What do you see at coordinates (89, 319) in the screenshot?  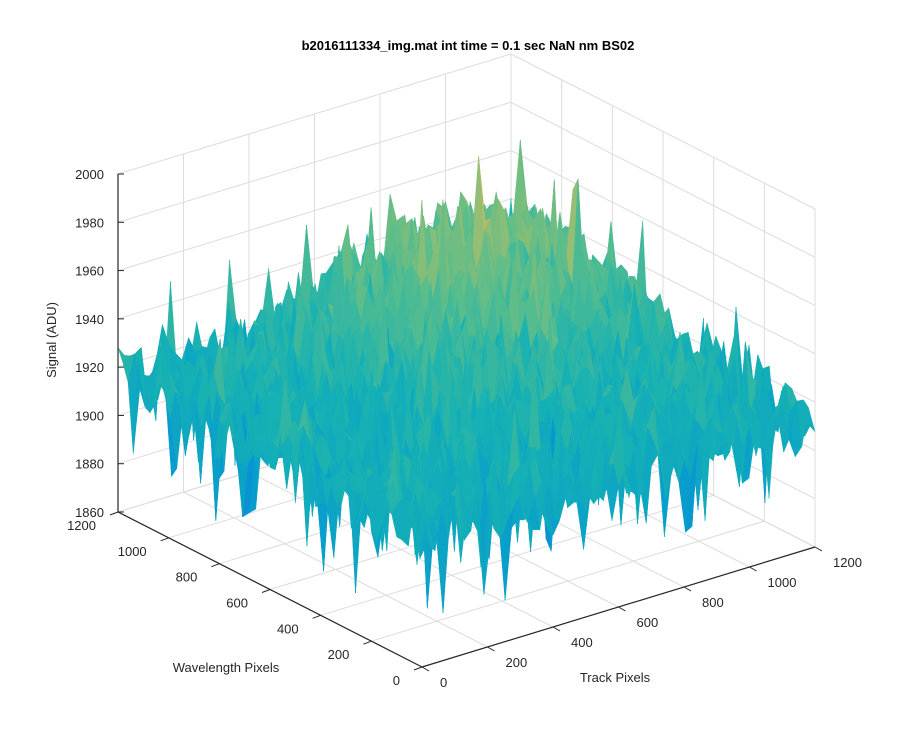 I see `z-tick-label: 1940` at bounding box center [89, 319].